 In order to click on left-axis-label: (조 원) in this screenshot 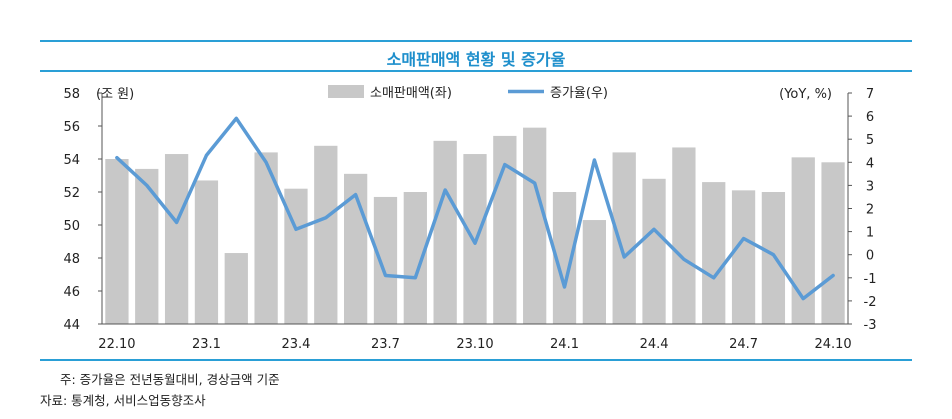, I will do `click(115, 94)`.